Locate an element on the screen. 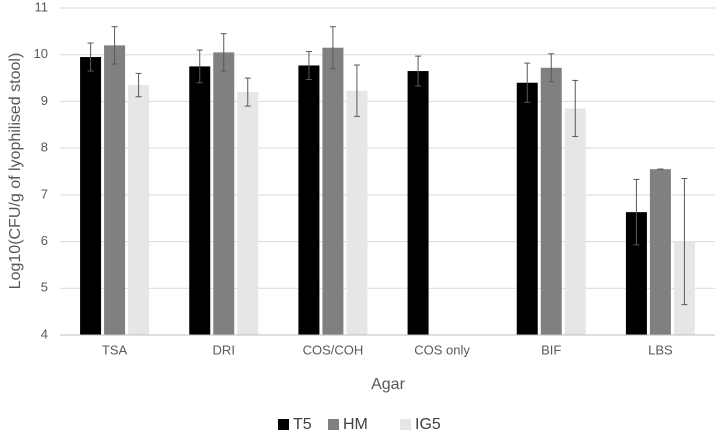  y-tick-label: 8 is located at coordinates (44, 147).